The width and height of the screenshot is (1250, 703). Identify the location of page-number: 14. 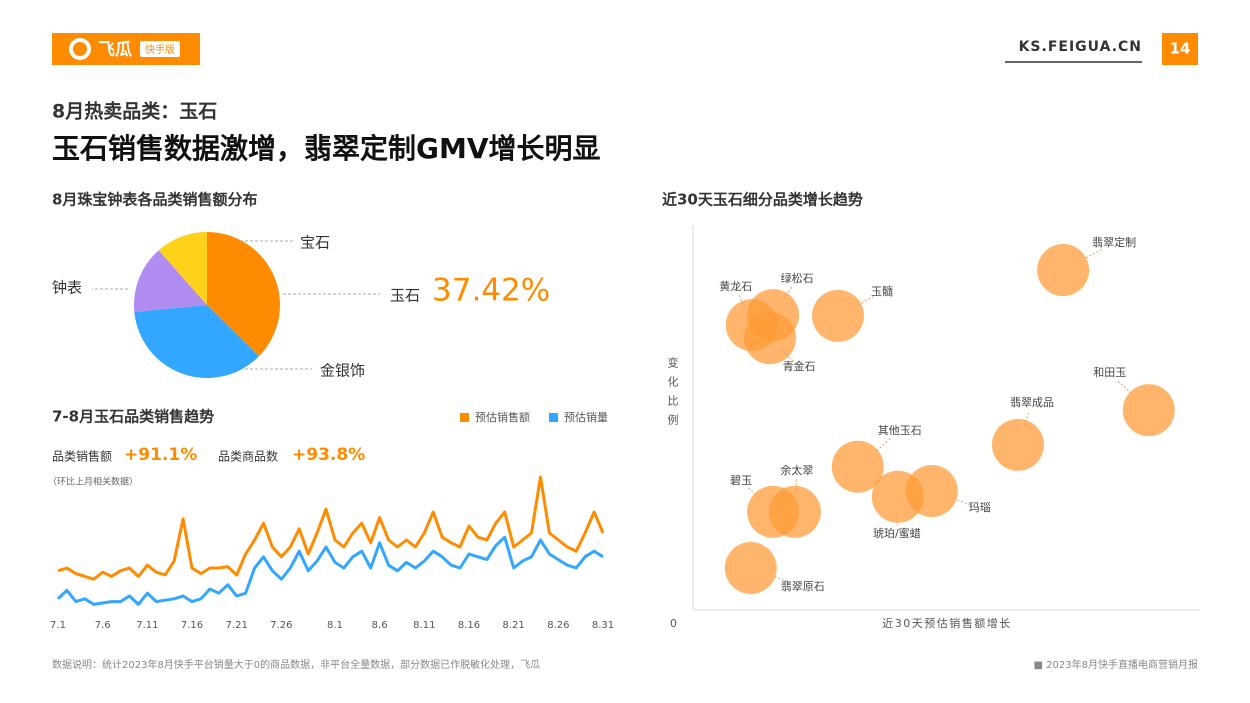
(1180, 49).